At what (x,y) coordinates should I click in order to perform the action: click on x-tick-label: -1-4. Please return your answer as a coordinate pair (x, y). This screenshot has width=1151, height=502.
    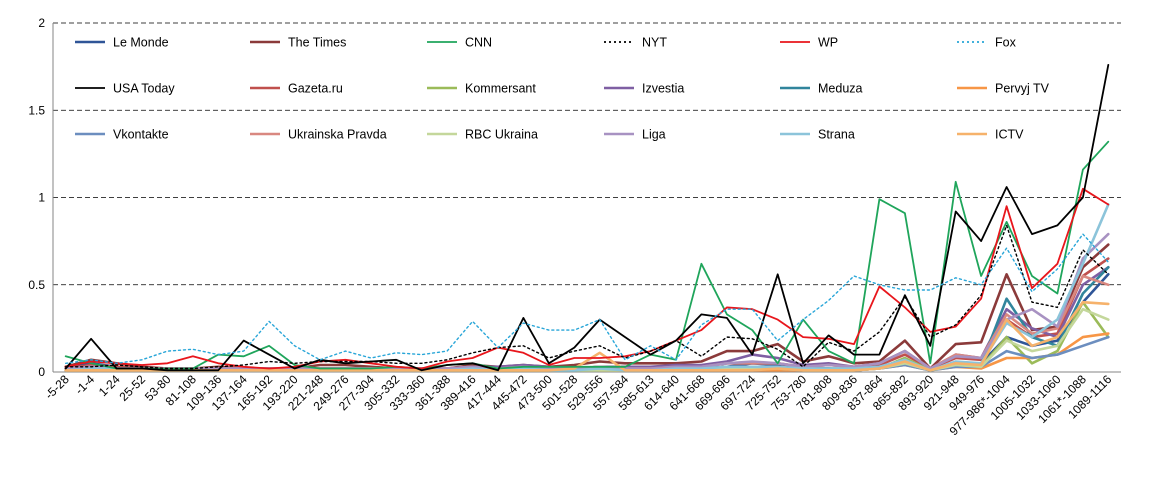
    Looking at the image, I should click on (84, 384).